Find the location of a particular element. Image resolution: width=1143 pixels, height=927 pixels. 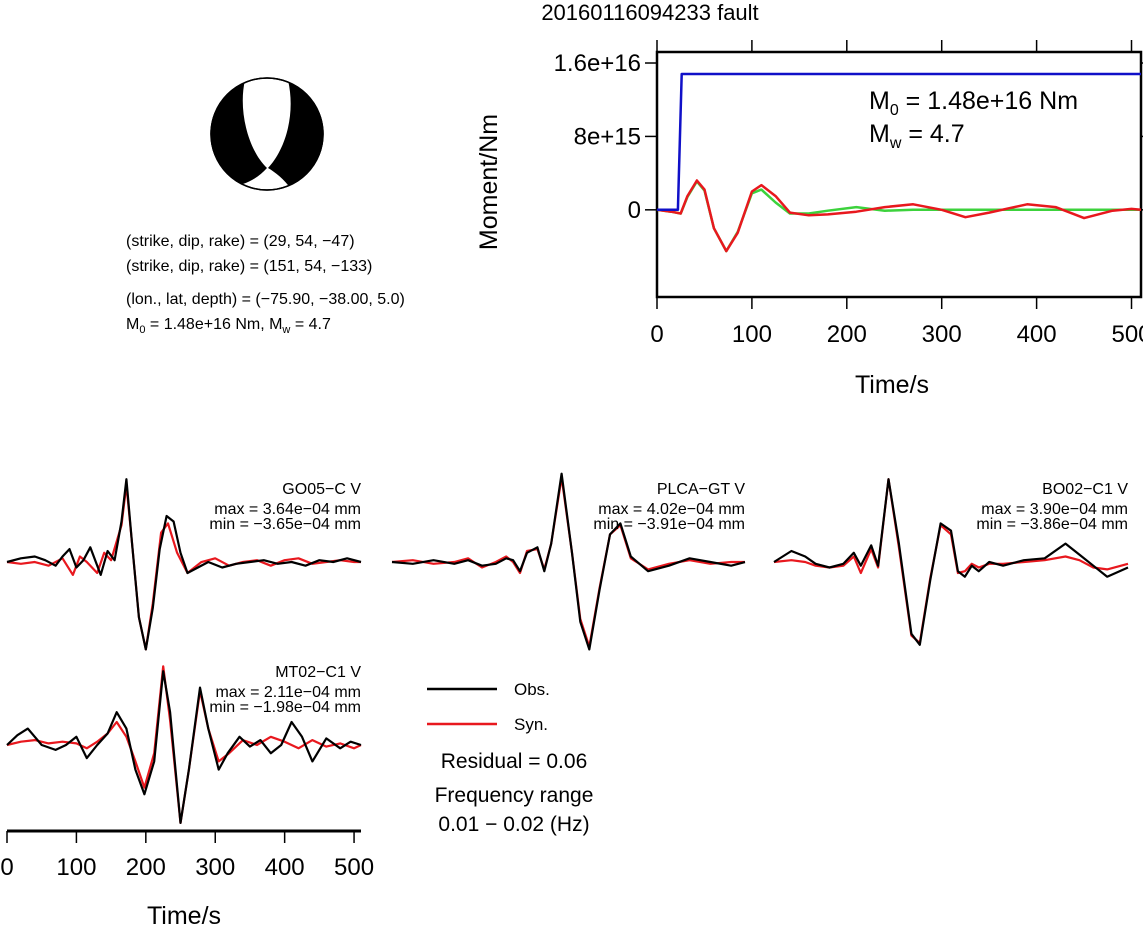

waveform-x-tick-label: 300 is located at coordinates (215, 867).